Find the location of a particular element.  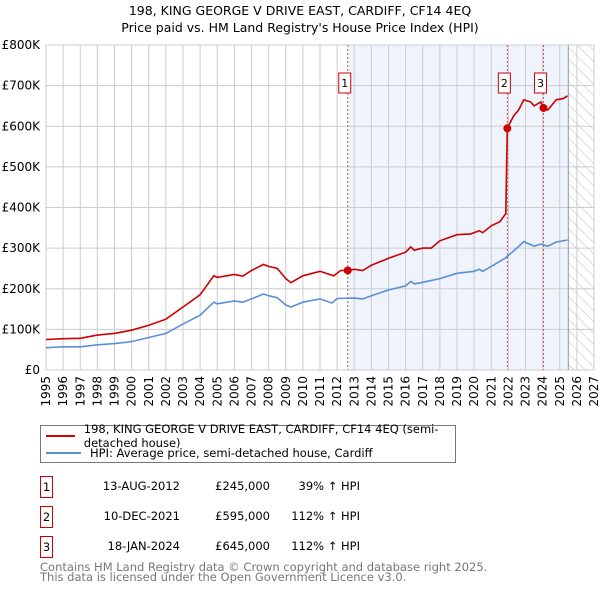

x-tick-label: 1999 is located at coordinates (115, 391).